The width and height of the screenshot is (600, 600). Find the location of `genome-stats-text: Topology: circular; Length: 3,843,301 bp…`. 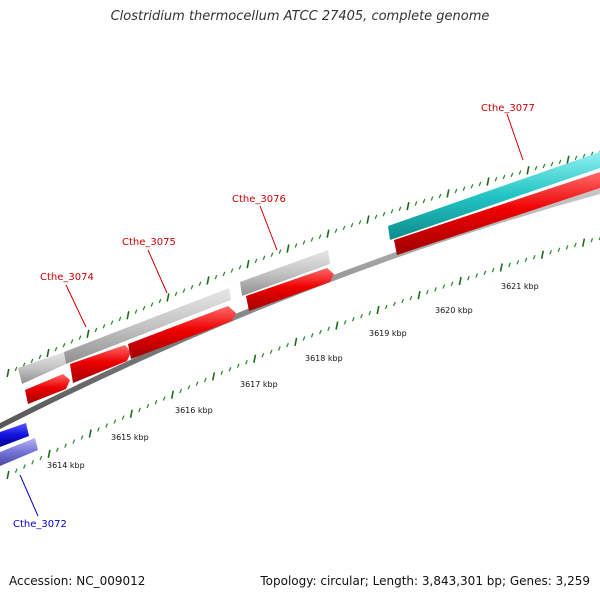

genome-stats-text: Topology: circular; Length: 3,843,301 bp… is located at coordinates (425, 581).